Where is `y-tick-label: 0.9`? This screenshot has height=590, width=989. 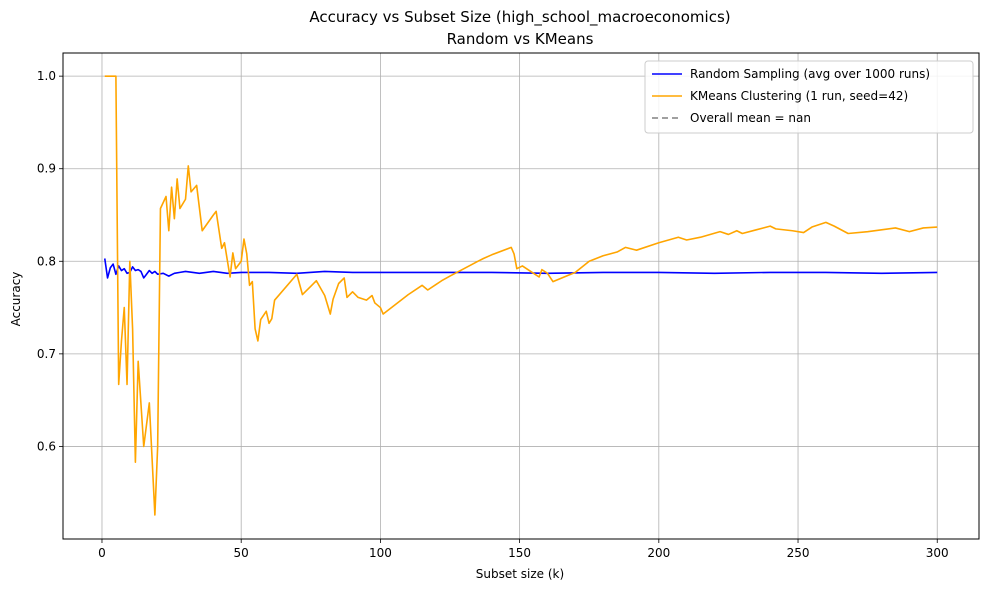
y-tick-label: 0.9 is located at coordinates (46, 169).